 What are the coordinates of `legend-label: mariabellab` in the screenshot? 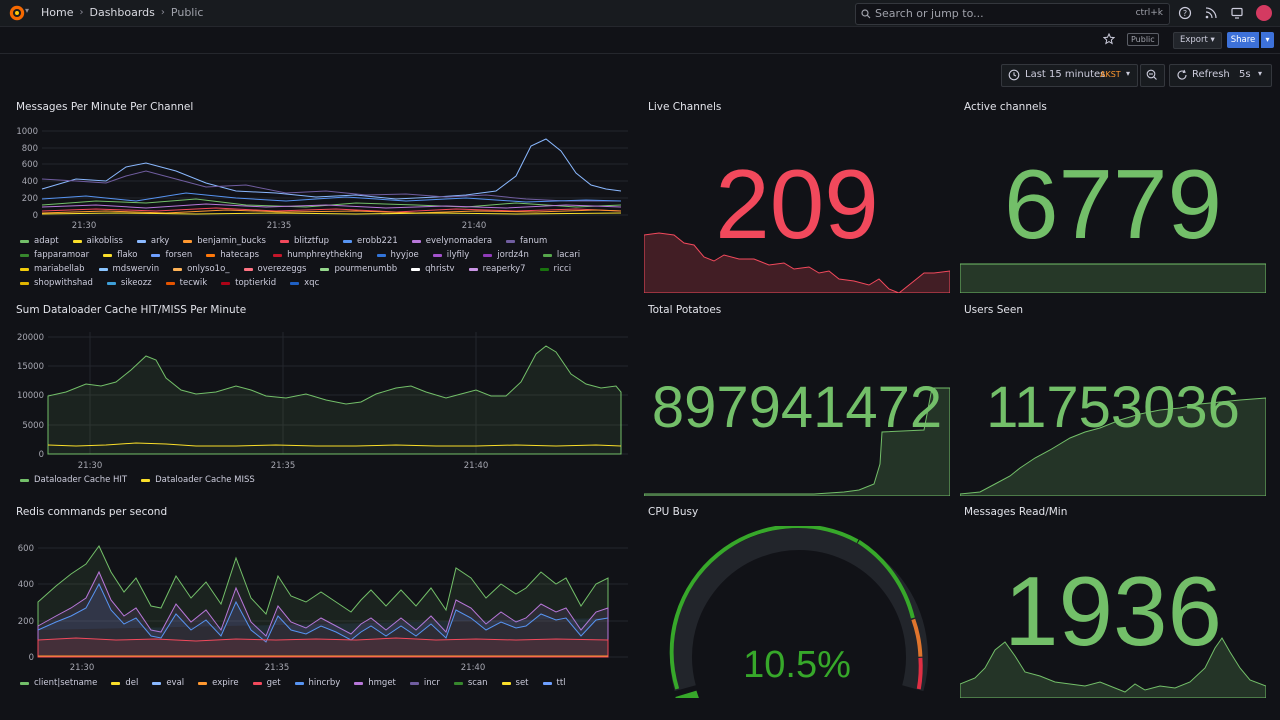 It's located at (59, 269).